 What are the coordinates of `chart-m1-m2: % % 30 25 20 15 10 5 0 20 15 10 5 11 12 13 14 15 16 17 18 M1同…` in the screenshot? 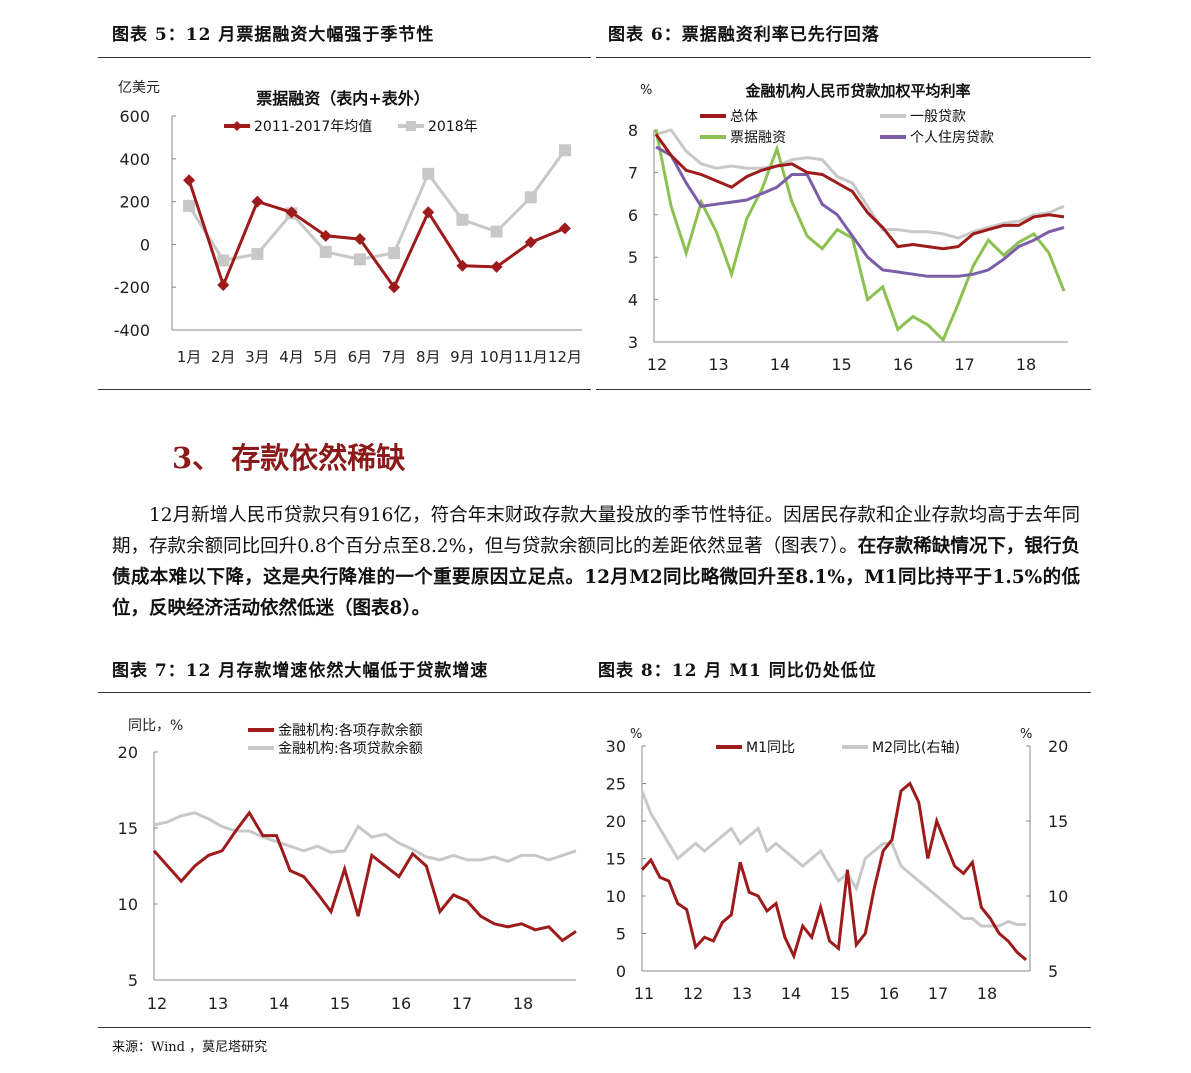 It's located at (837, 865).